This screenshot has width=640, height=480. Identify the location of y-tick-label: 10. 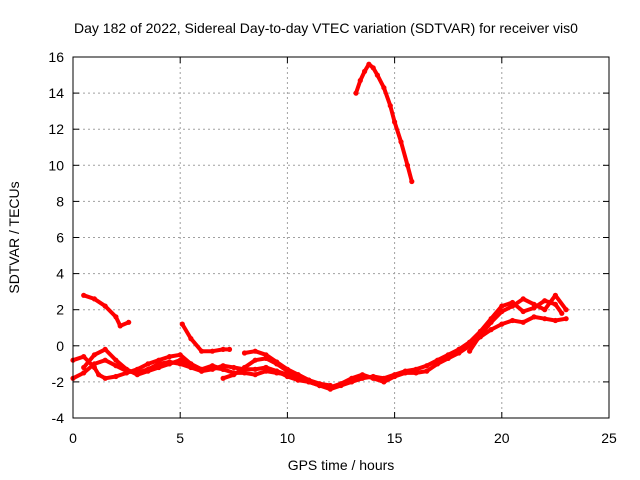
(56, 165).